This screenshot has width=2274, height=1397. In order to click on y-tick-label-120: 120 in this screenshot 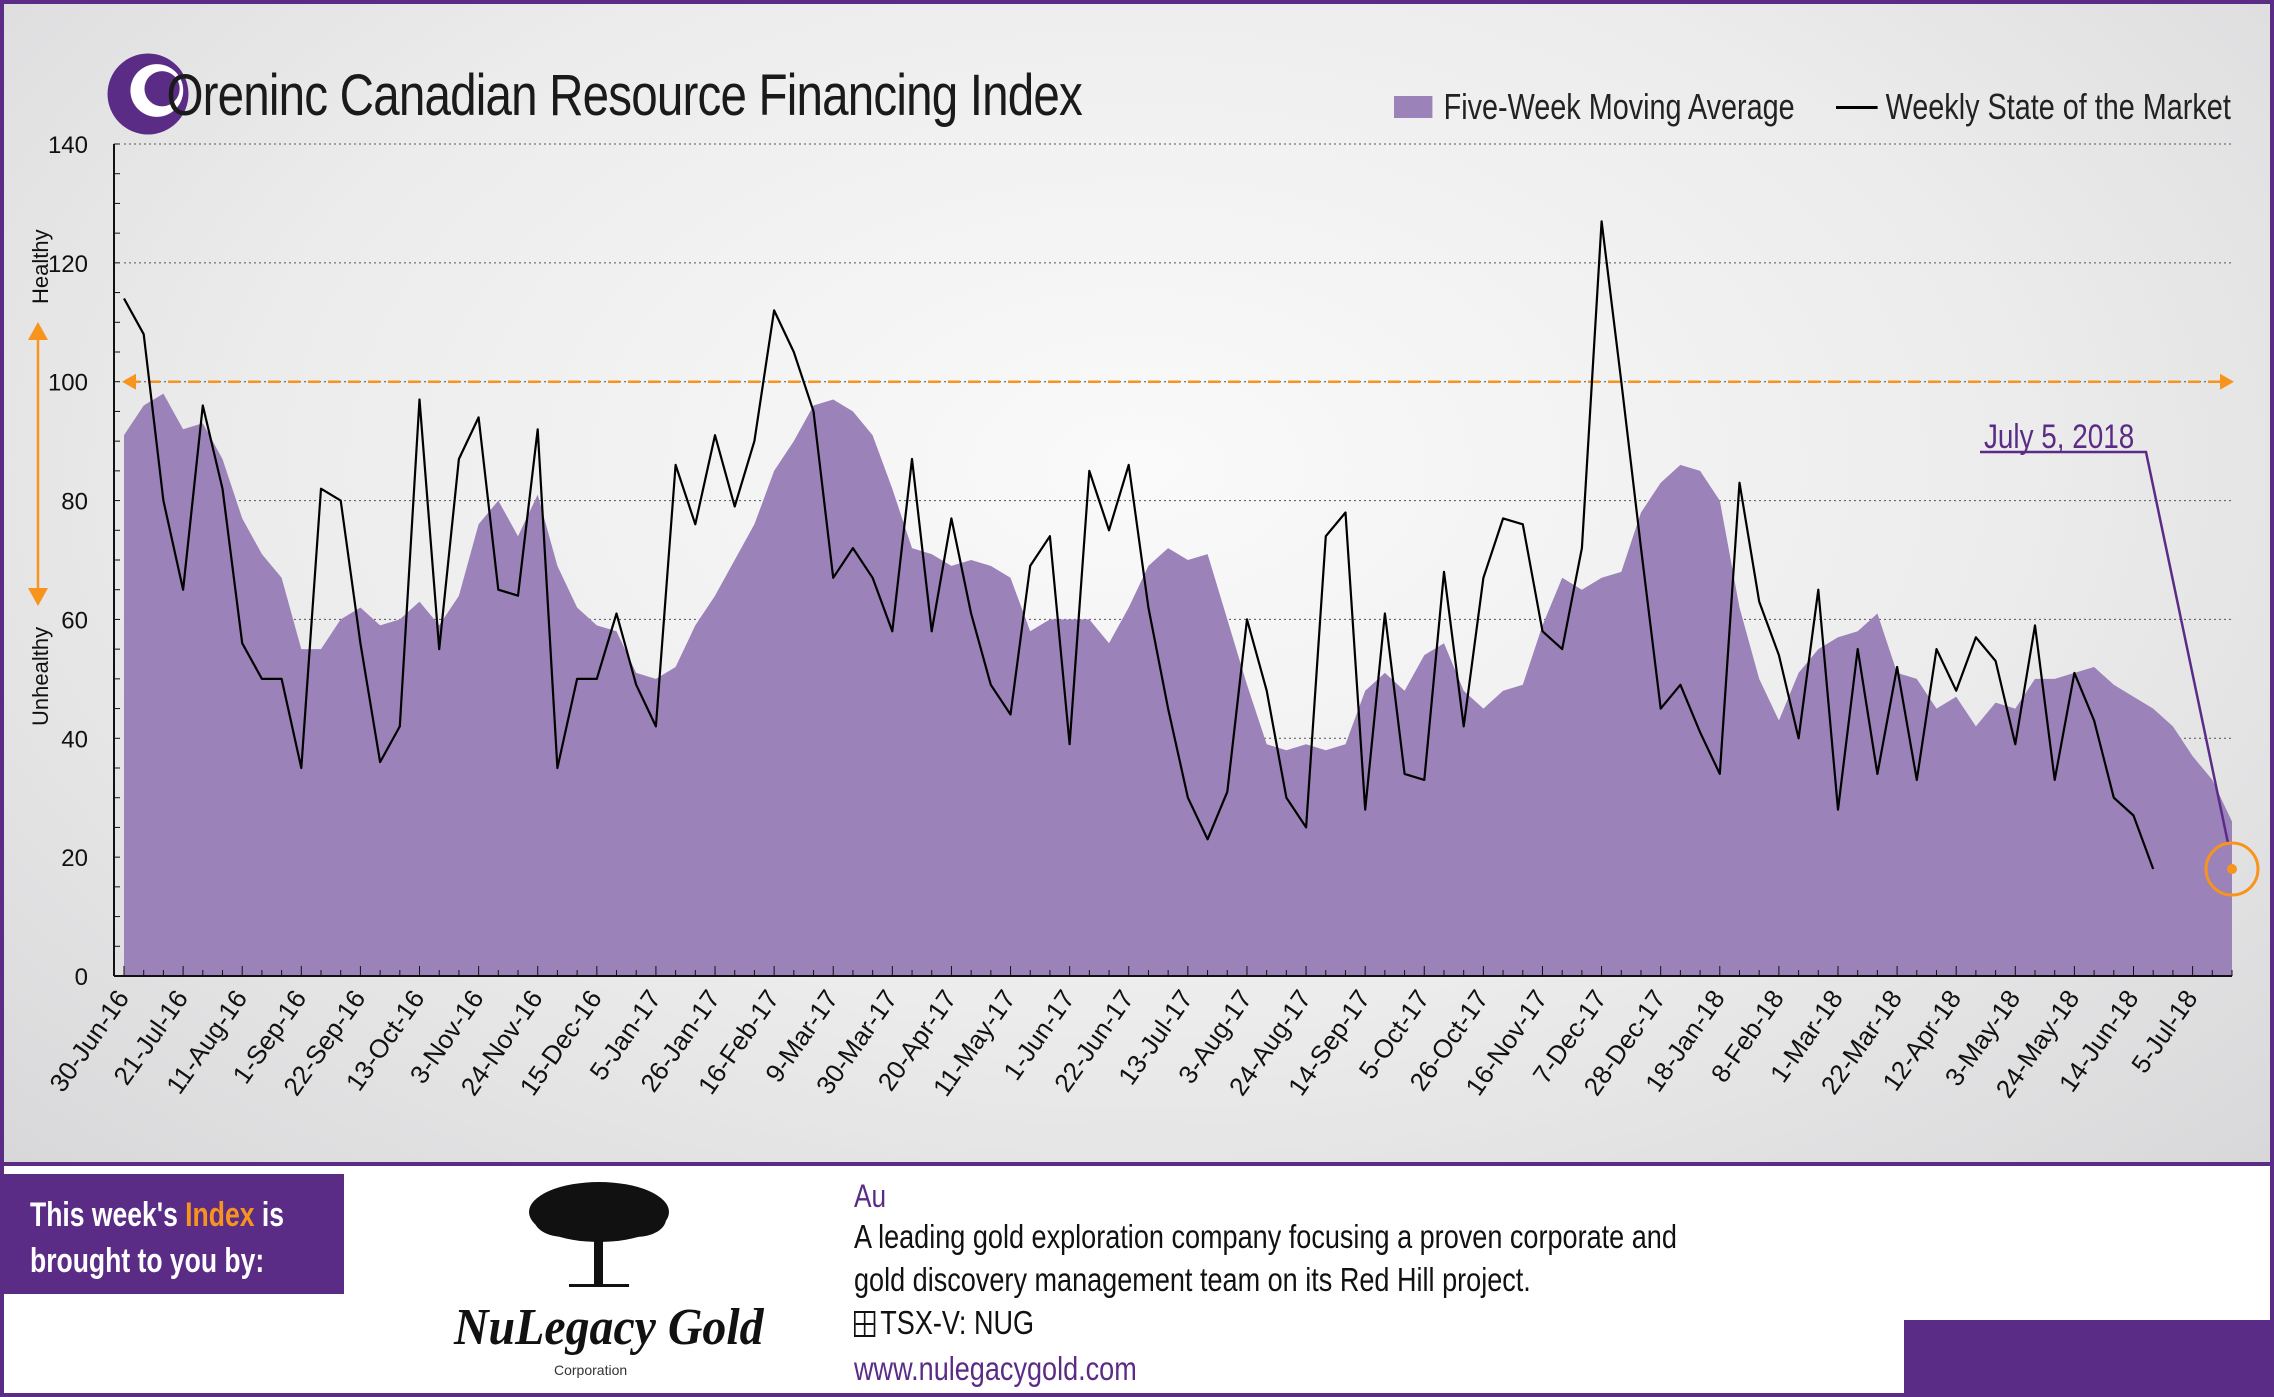, I will do `click(68, 264)`.